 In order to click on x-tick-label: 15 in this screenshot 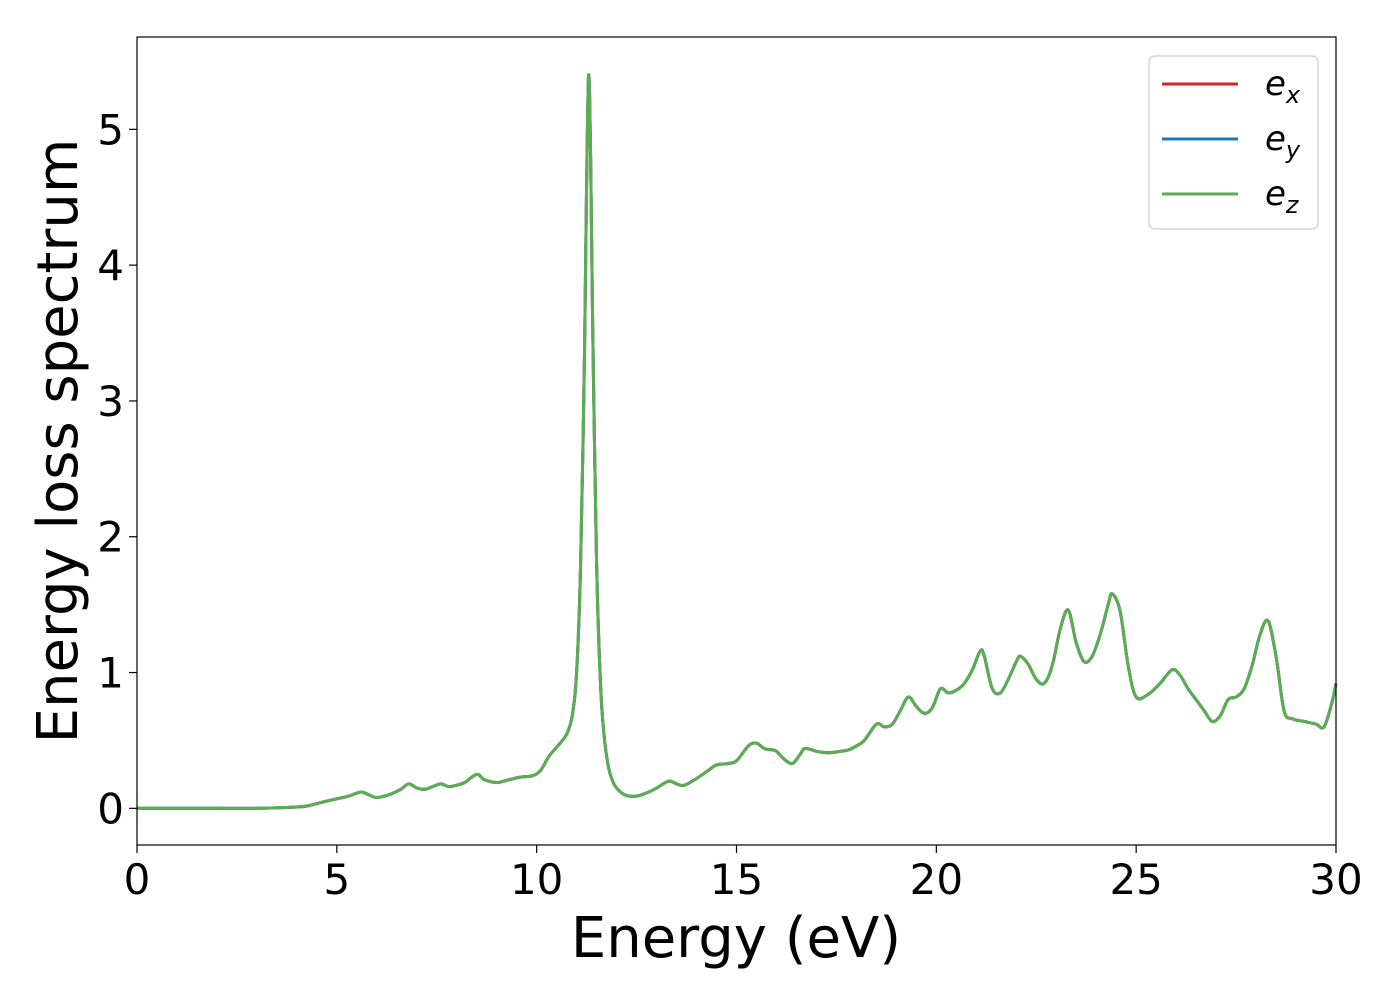, I will do `click(736, 879)`.